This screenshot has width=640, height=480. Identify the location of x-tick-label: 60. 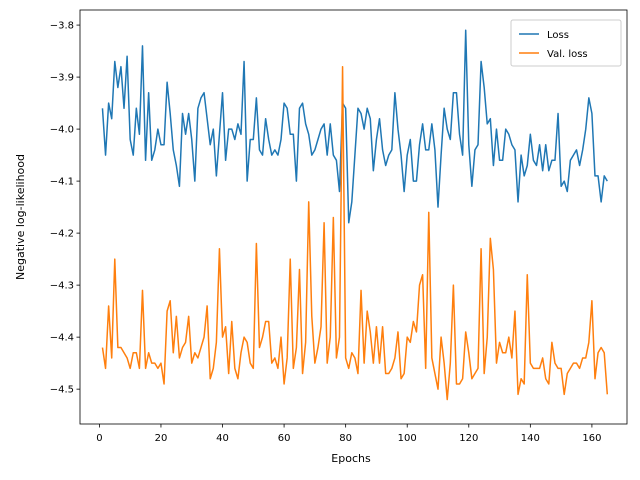
(284, 438).